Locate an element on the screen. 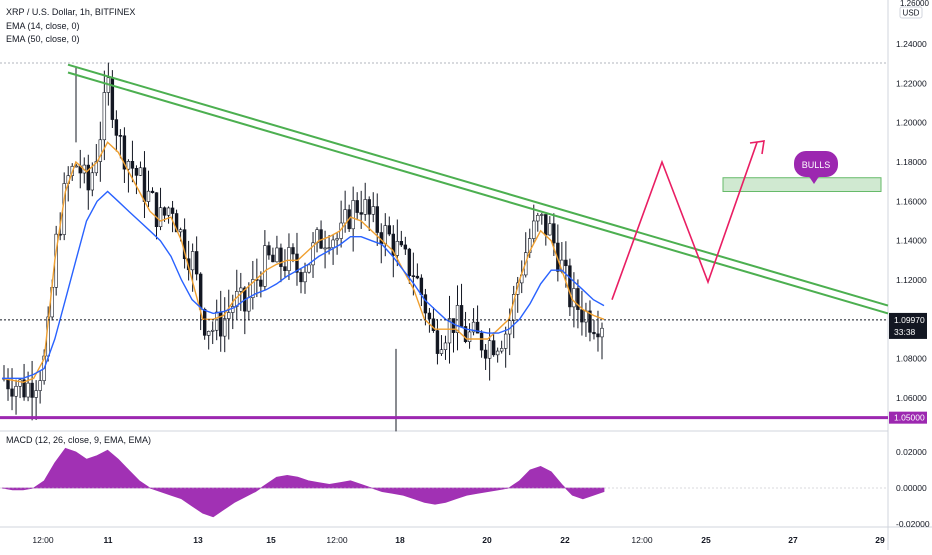 The image size is (932, 555). target-zone-box is located at coordinates (802, 185).